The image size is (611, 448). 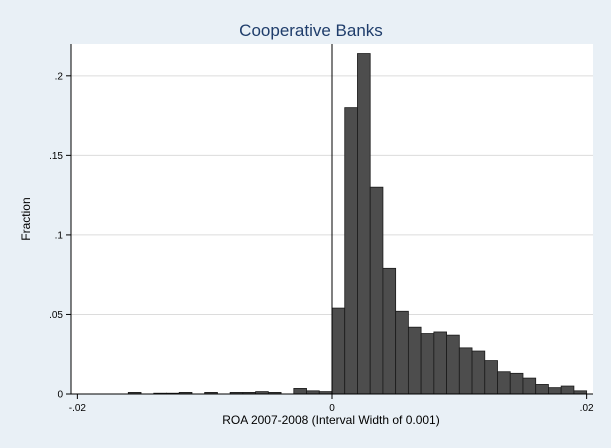 I want to click on y-tick-label: 0, so click(x=60, y=395).